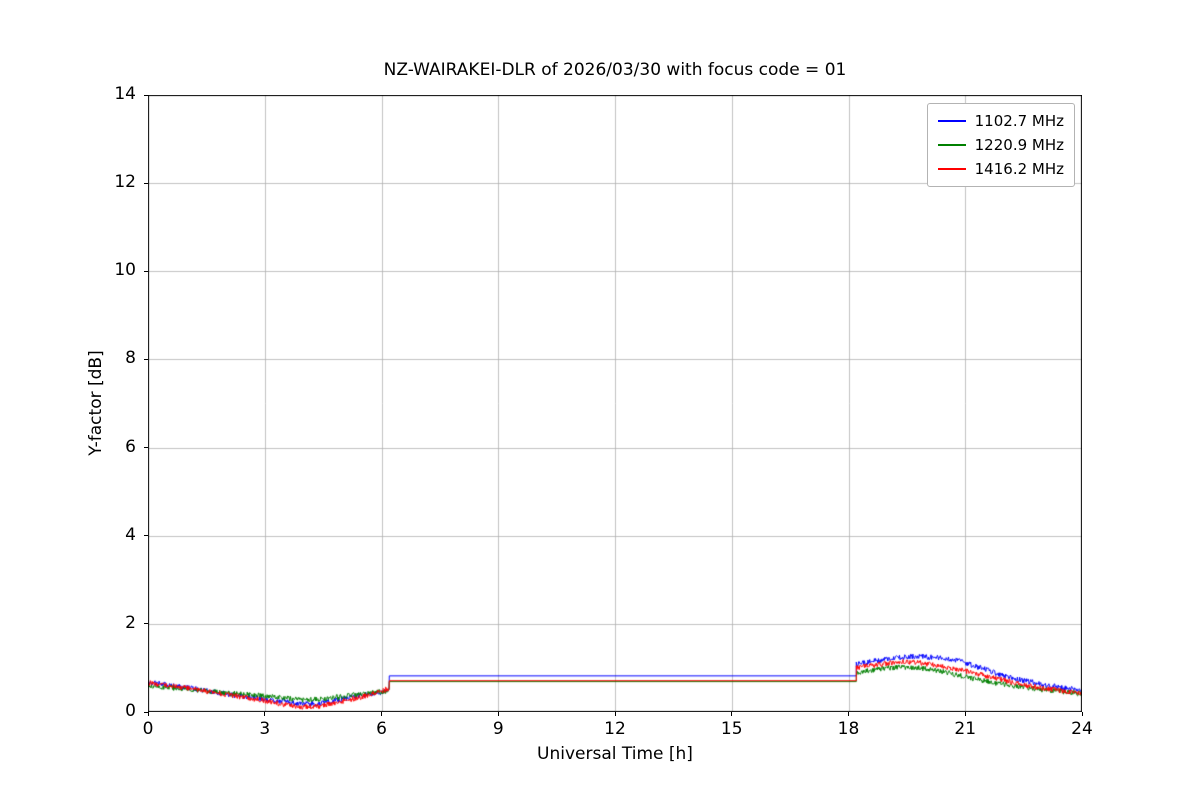 This screenshot has height=800, width=1200. I want to click on y-tick-label: 10, so click(125, 270).